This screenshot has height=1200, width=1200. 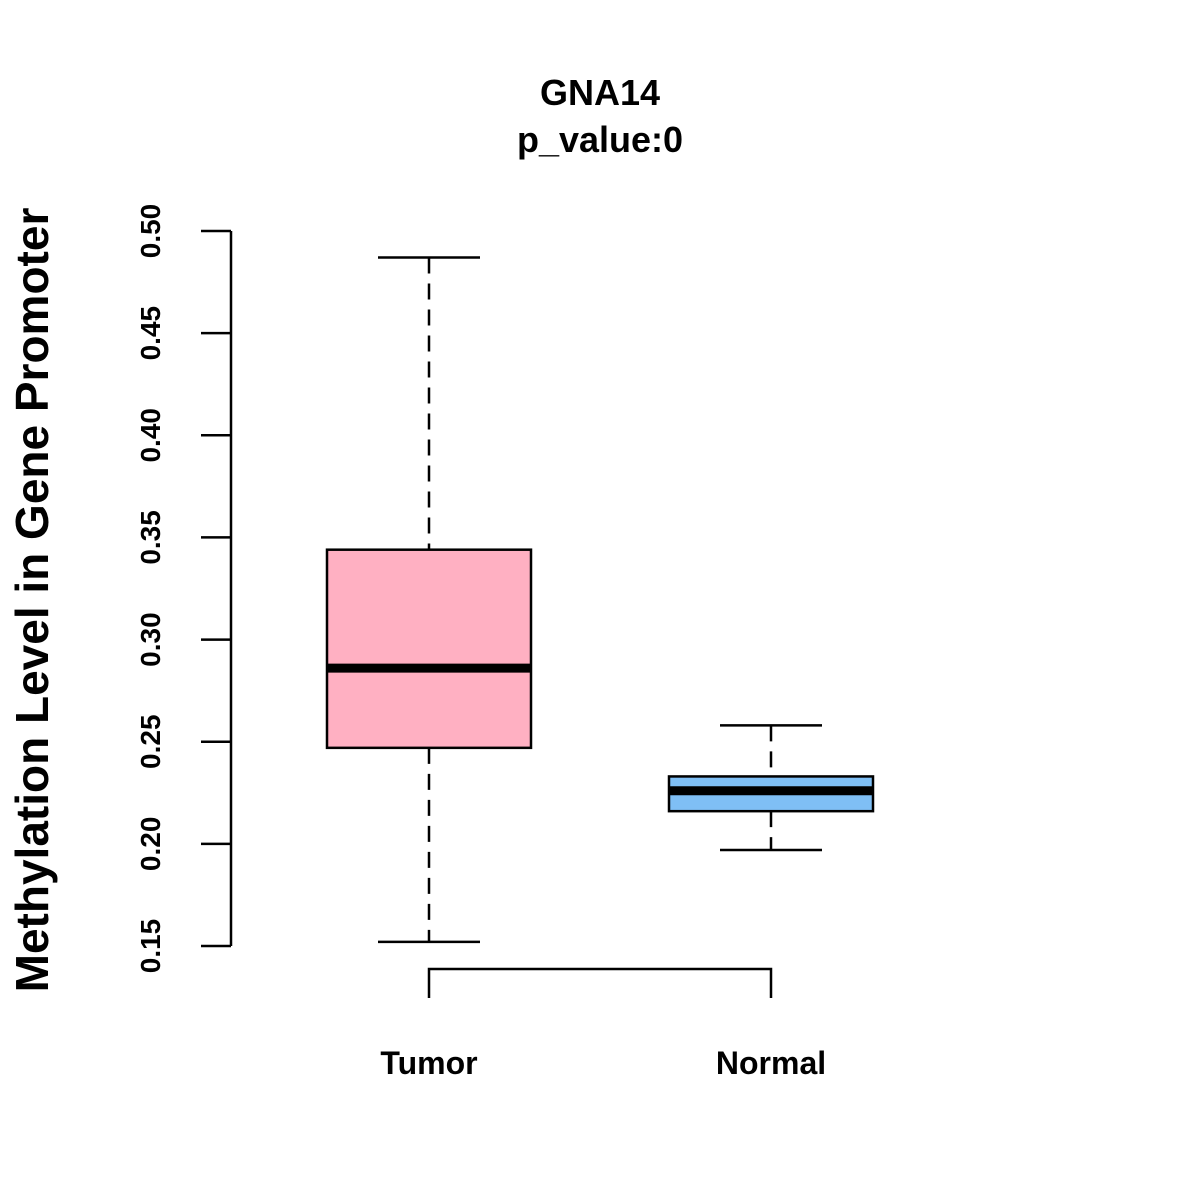 I want to click on comparison-bracket, so click(x=600, y=982).